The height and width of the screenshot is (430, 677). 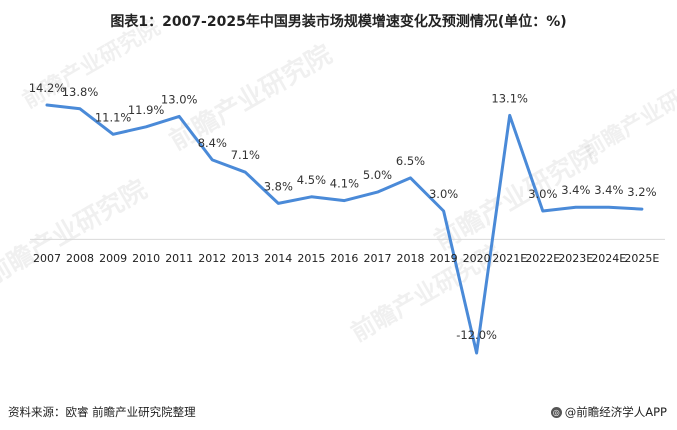 I want to click on data-label: 5.0%, so click(x=377, y=175).